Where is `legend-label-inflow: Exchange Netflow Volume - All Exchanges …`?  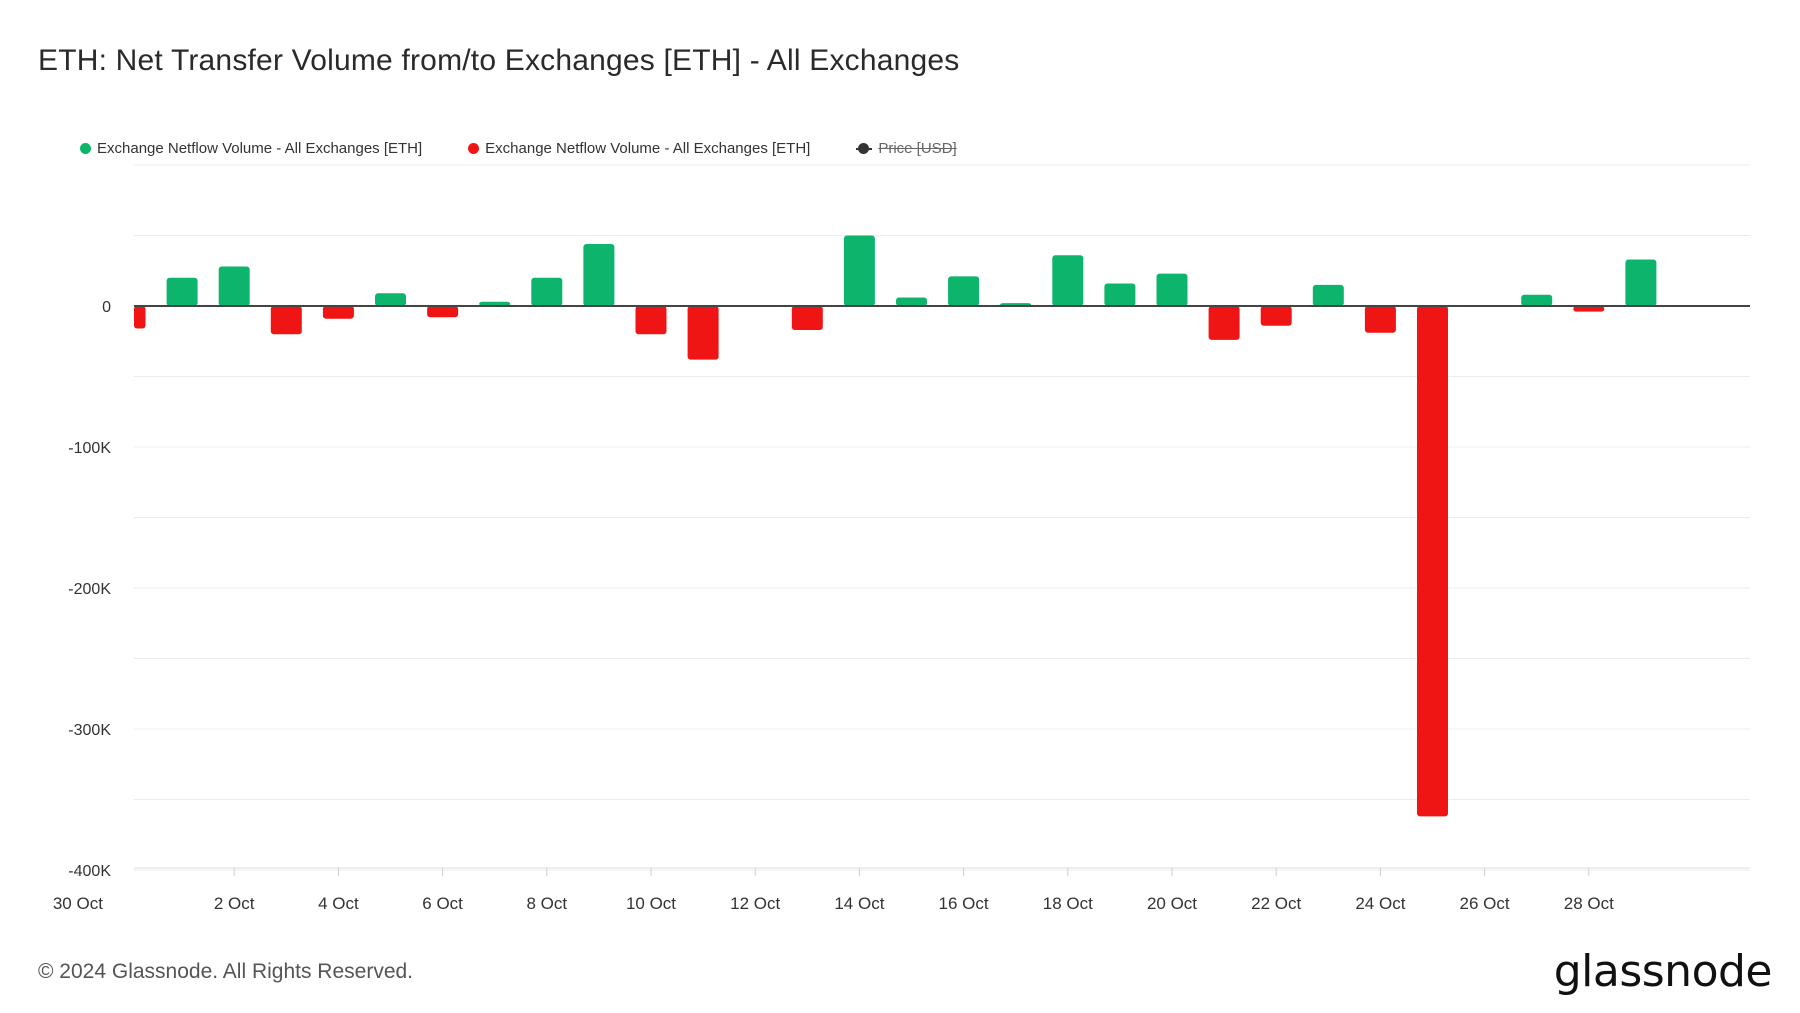 legend-label-inflow: Exchange Netflow Volume - All Exchanges … is located at coordinates (260, 148).